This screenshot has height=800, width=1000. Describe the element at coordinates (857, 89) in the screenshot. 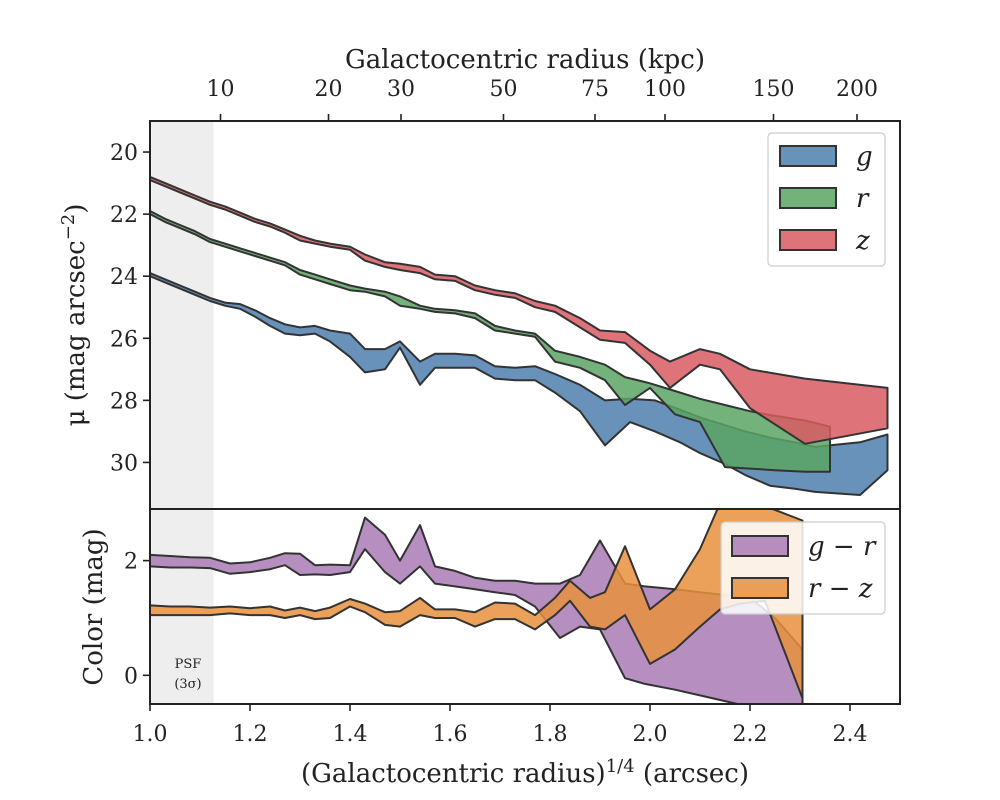

I see `top-x-tick-label: 200` at that location.